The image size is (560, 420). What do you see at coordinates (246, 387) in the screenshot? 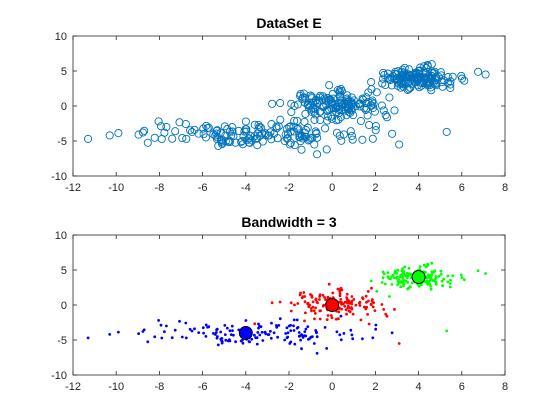
I see `x-tick-label: -4` at bounding box center [246, 387].